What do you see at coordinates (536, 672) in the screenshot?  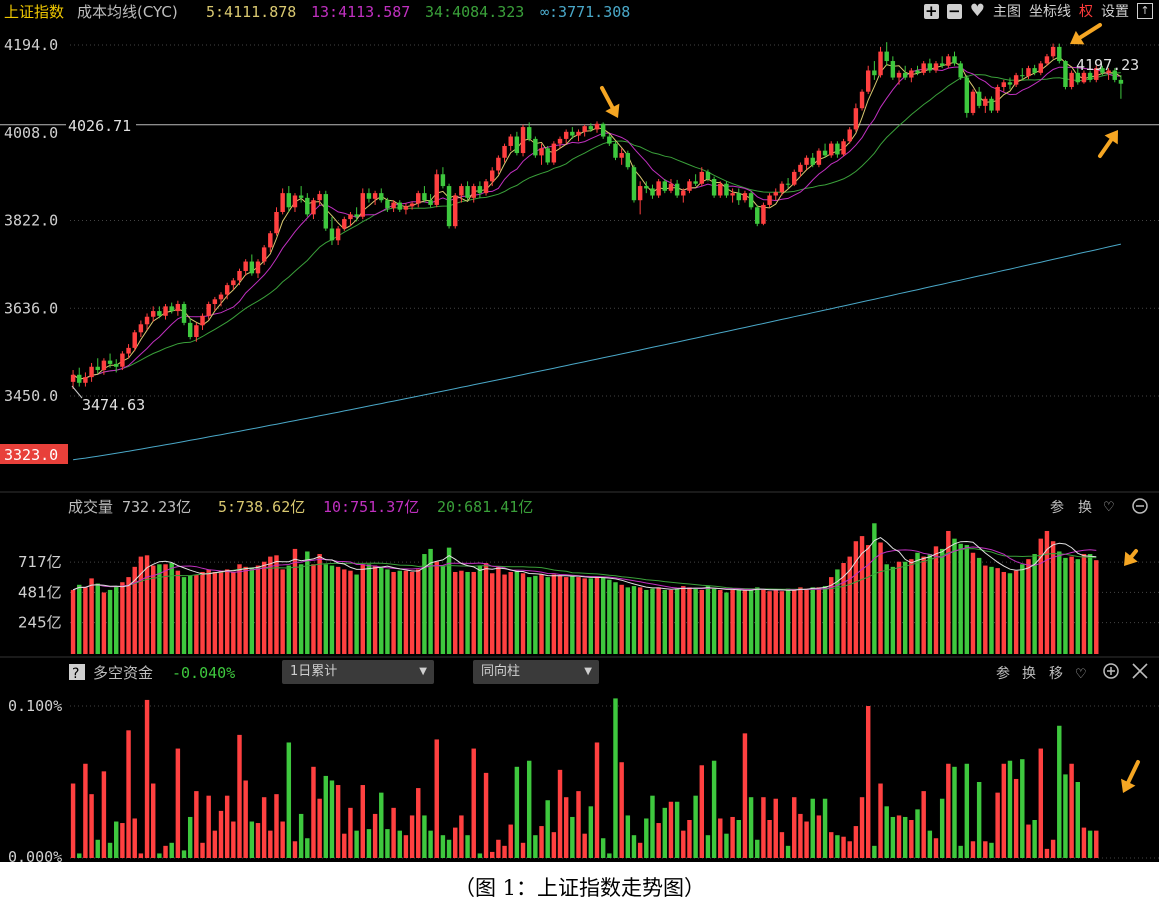 I see `bar-mode-dropdown: 同向柱 ▼` at bounding box center [536, 672].